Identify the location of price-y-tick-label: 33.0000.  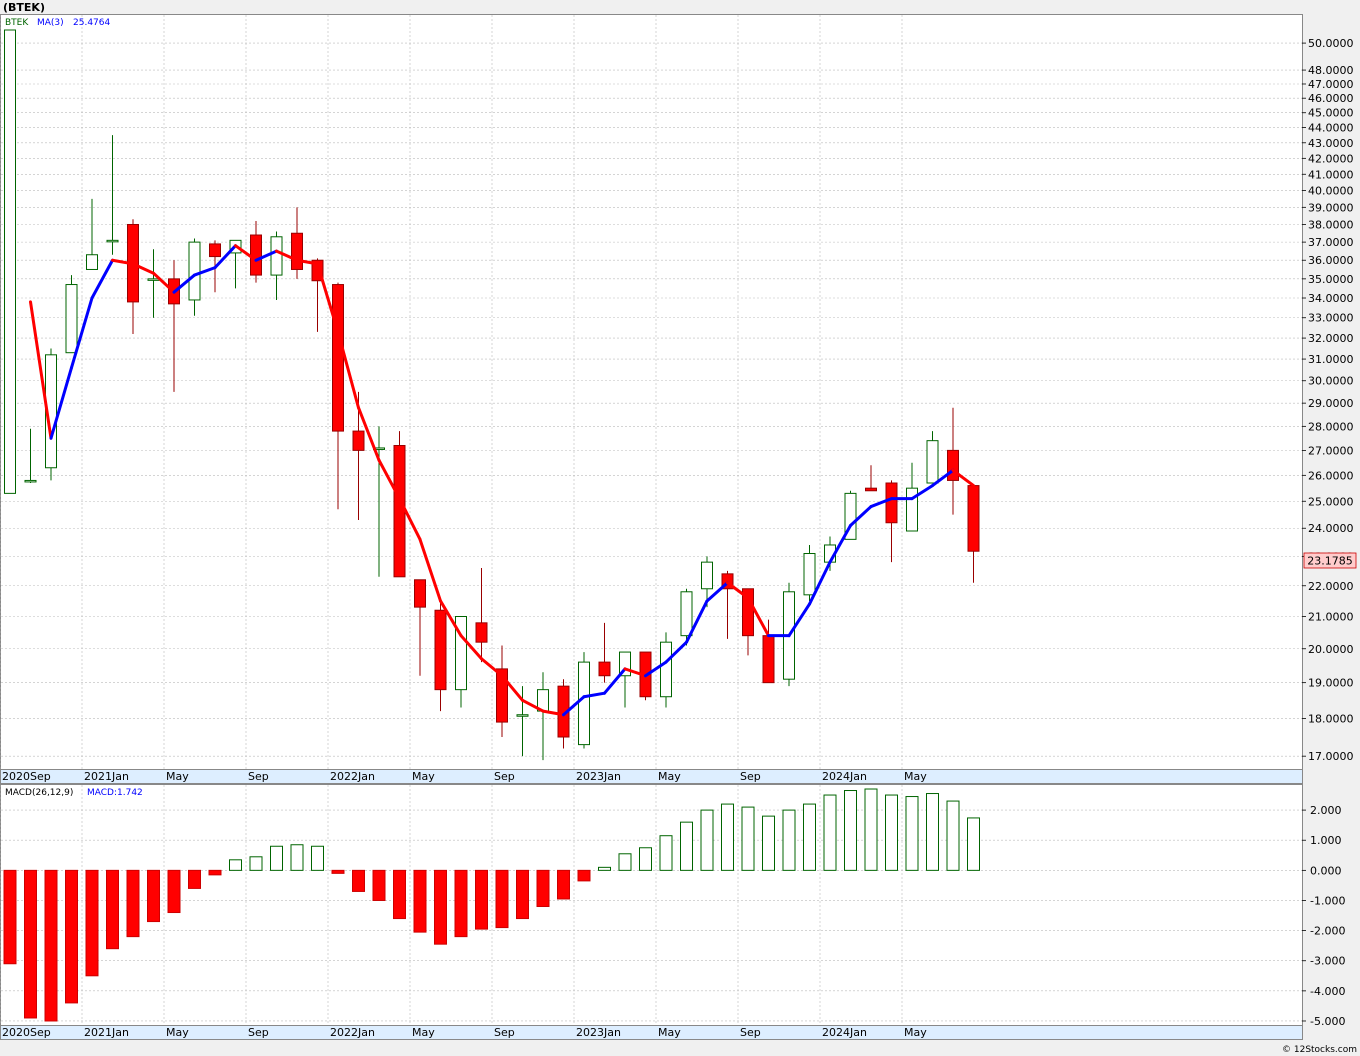
(1331, 318).